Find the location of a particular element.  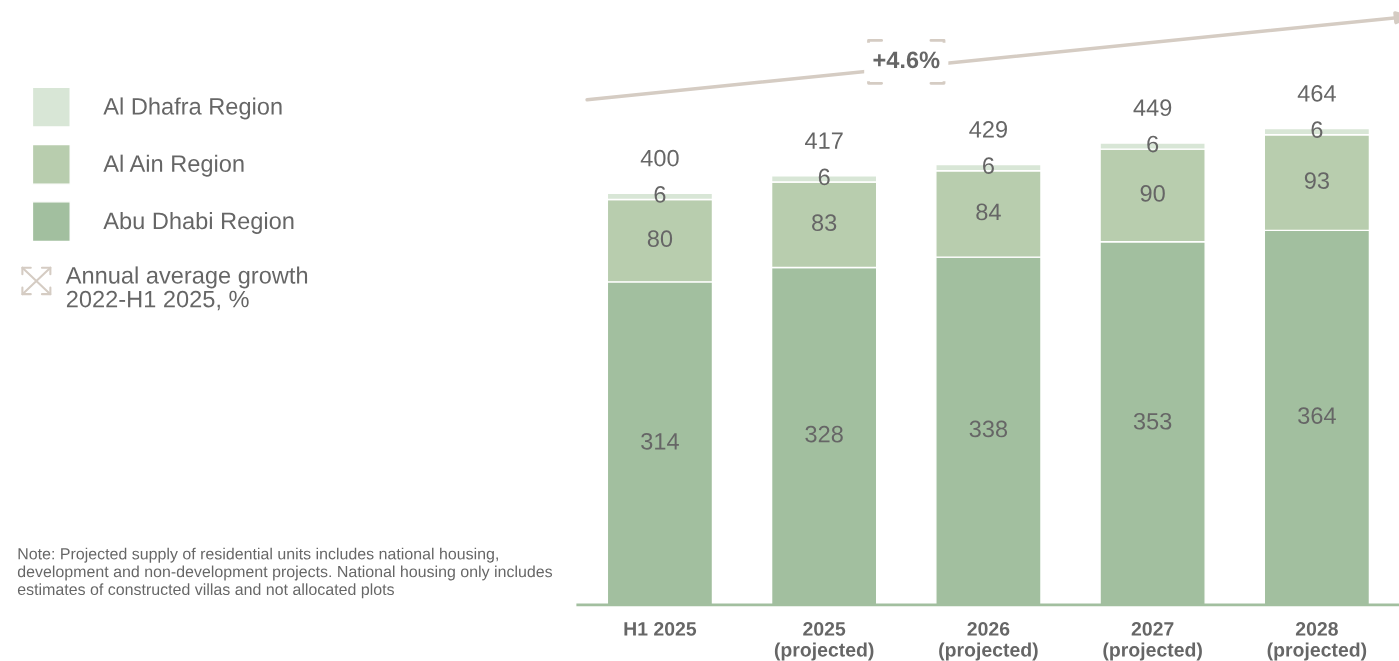

text: Annual average growth 2022-H1 2025, % is located at coordinates (186, 288).